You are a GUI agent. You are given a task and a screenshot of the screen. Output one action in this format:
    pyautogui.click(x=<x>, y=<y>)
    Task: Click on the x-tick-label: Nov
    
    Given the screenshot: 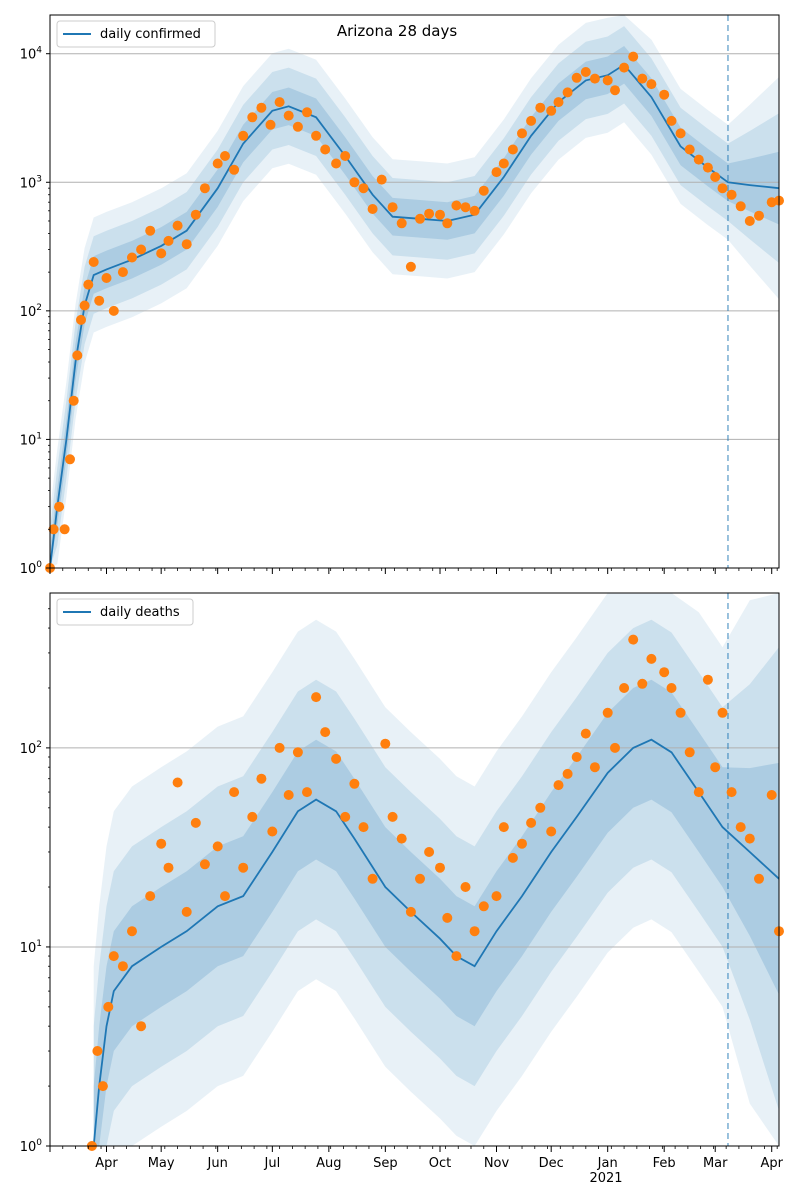 What is the action you would take?
    pyautogui.click(x=497, y=1163)
    